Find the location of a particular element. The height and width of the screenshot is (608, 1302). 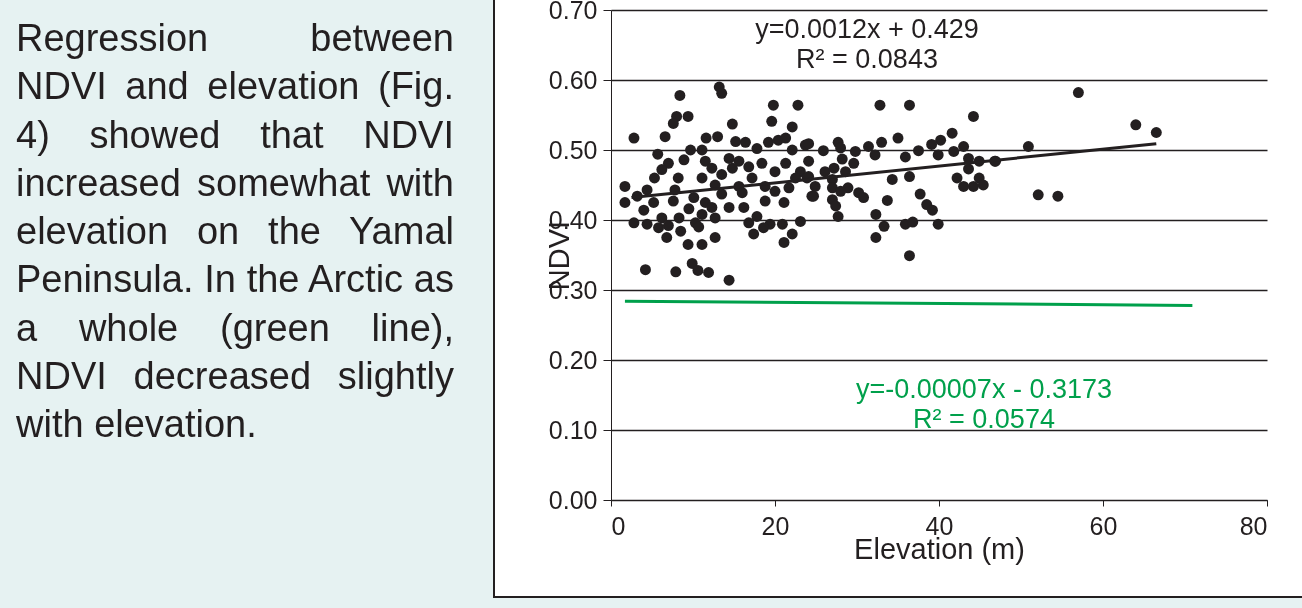

annotation: R² = 0.0574 is located at coordinates (984, 419).